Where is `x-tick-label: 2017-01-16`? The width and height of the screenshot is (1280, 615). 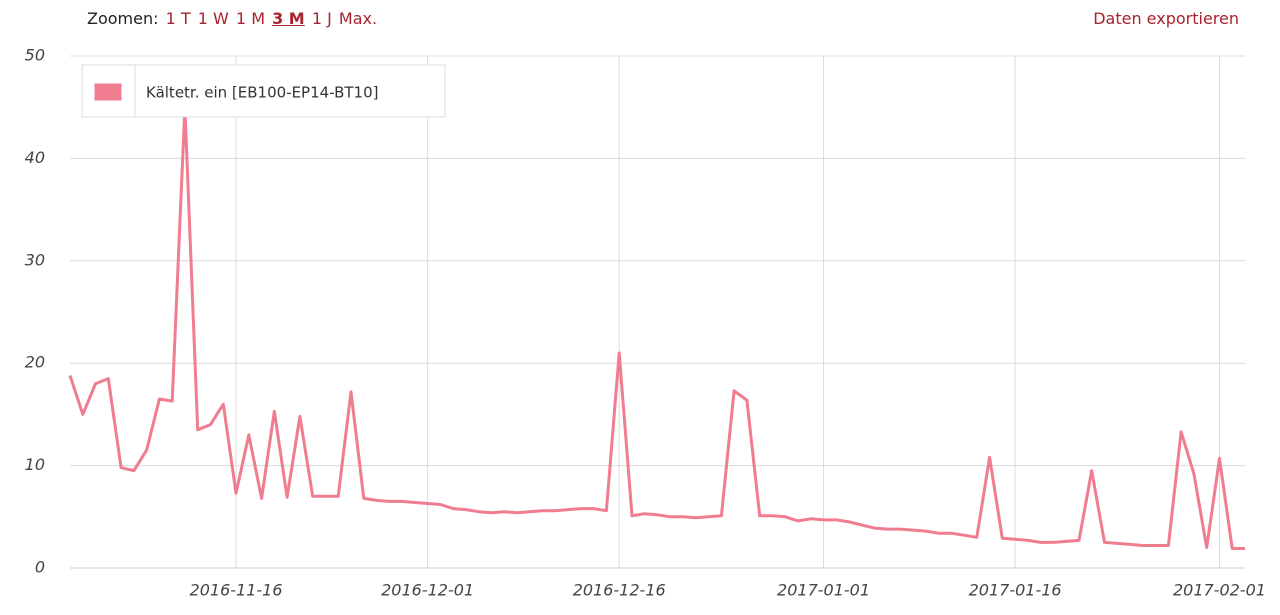 x-tick-label: 2017-01-16 is located at coordinates (1015, 590).